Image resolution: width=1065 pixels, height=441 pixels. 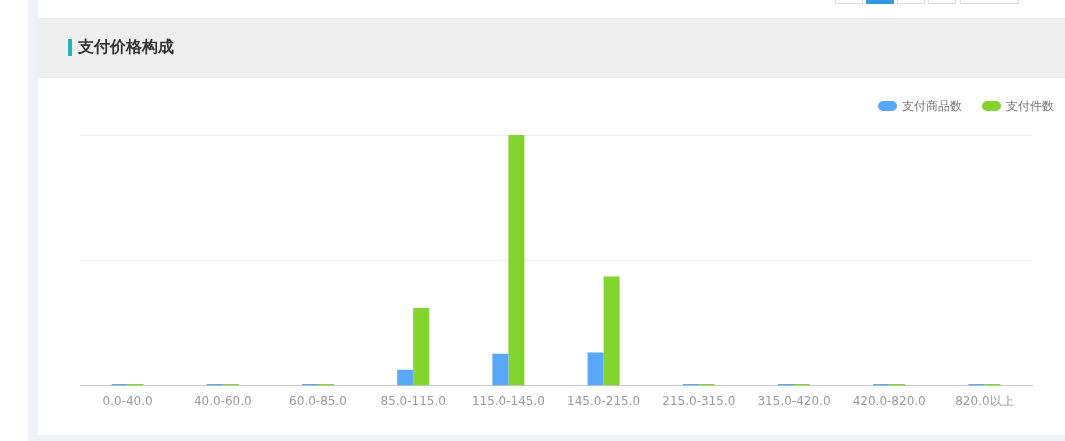 I want to click on x-tick-label: 315.0-420.0, so click(x=794, y=400).